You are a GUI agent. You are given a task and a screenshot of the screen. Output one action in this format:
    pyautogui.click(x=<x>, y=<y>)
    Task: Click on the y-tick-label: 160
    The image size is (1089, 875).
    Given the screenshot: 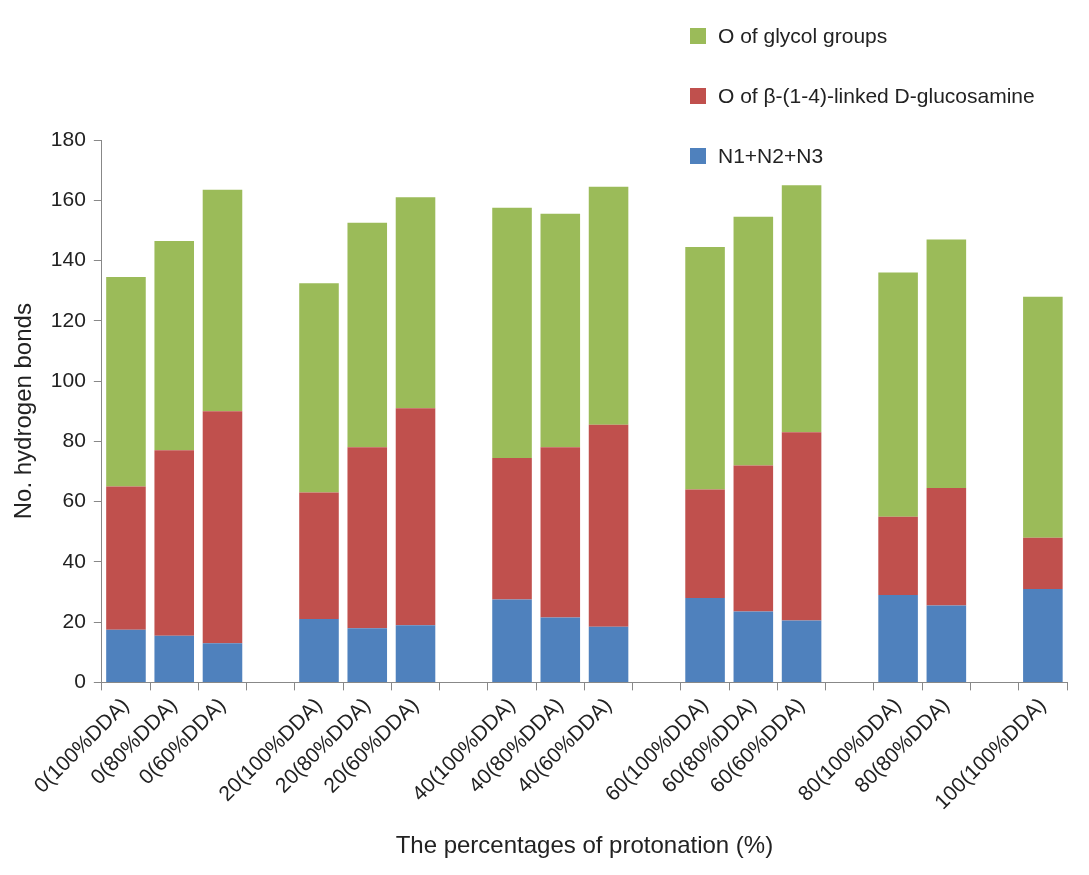 What is the action you would take?
    pyautogui.click(x=68, y=199)
    